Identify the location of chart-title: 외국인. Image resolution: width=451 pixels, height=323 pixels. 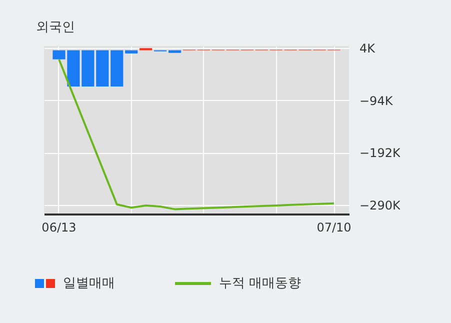
(55, 28).